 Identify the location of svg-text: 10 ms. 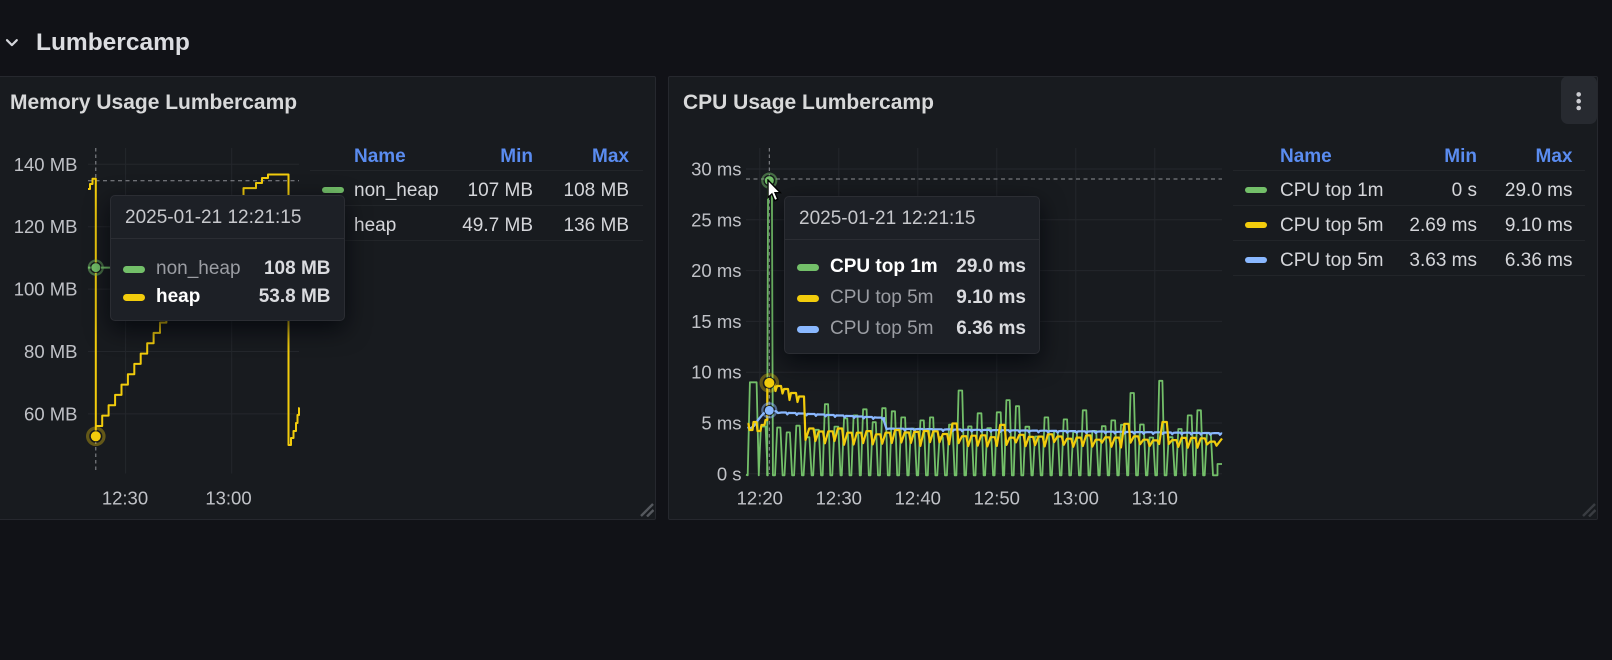
(716, 372).